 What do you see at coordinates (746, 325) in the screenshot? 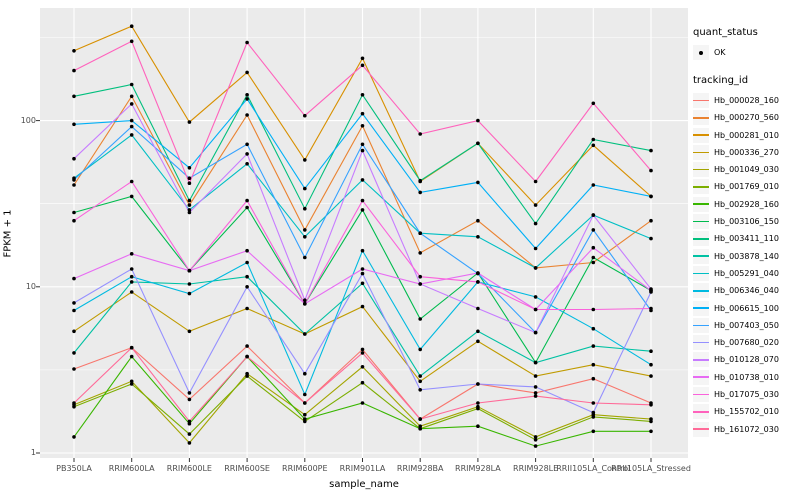
I see `legend-item-label: Hb_007403_050` at bounding box center [746, 325].